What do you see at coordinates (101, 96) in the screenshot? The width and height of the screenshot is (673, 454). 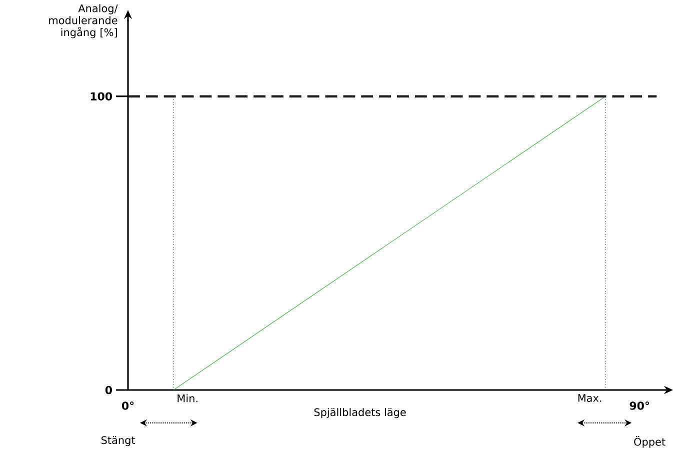 I see `y-tick-label: 100` at bounding box center [101, 96].